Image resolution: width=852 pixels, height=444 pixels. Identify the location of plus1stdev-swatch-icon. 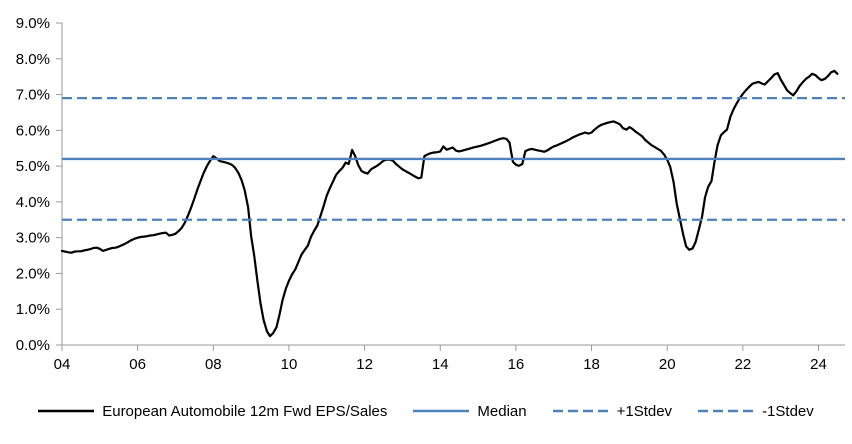
(580, 411).